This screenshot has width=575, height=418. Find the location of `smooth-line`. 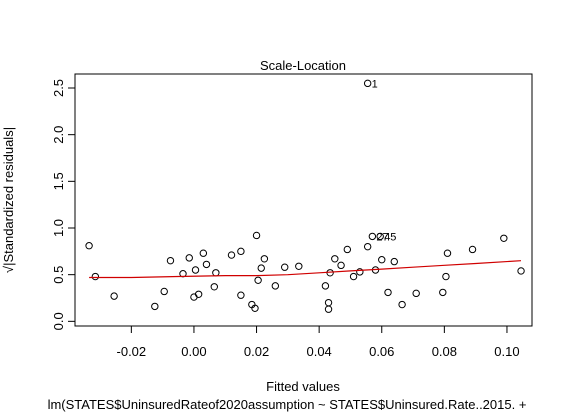

smooth-line is located at coordinates (305, 269).